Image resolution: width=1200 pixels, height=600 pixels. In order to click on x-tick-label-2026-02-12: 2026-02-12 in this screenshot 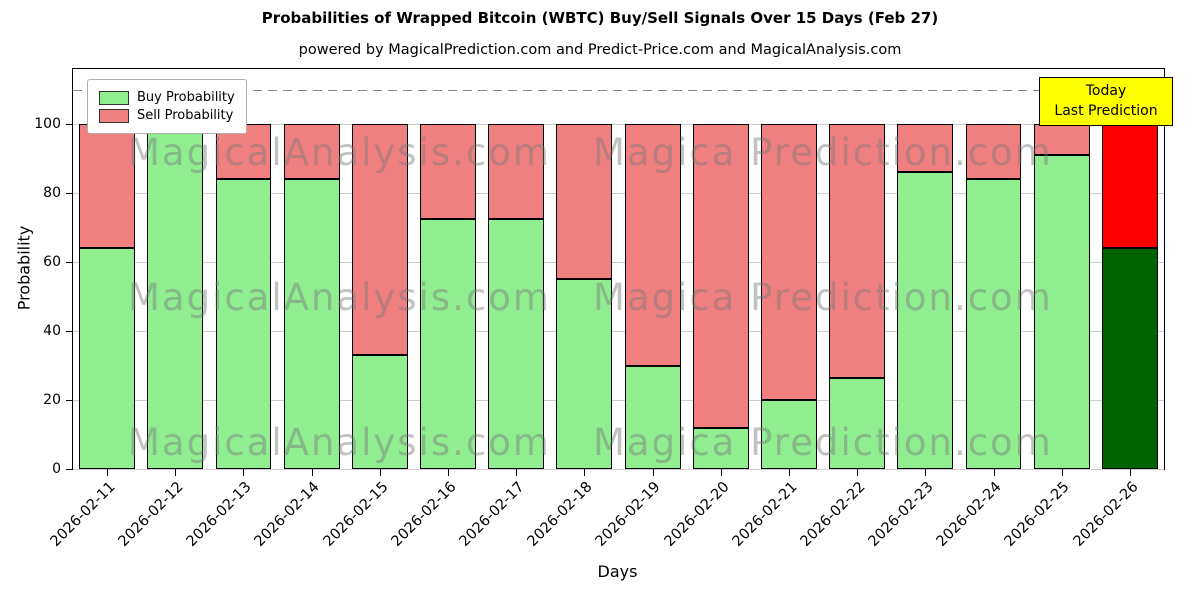, I will do `click(151, 514)`.